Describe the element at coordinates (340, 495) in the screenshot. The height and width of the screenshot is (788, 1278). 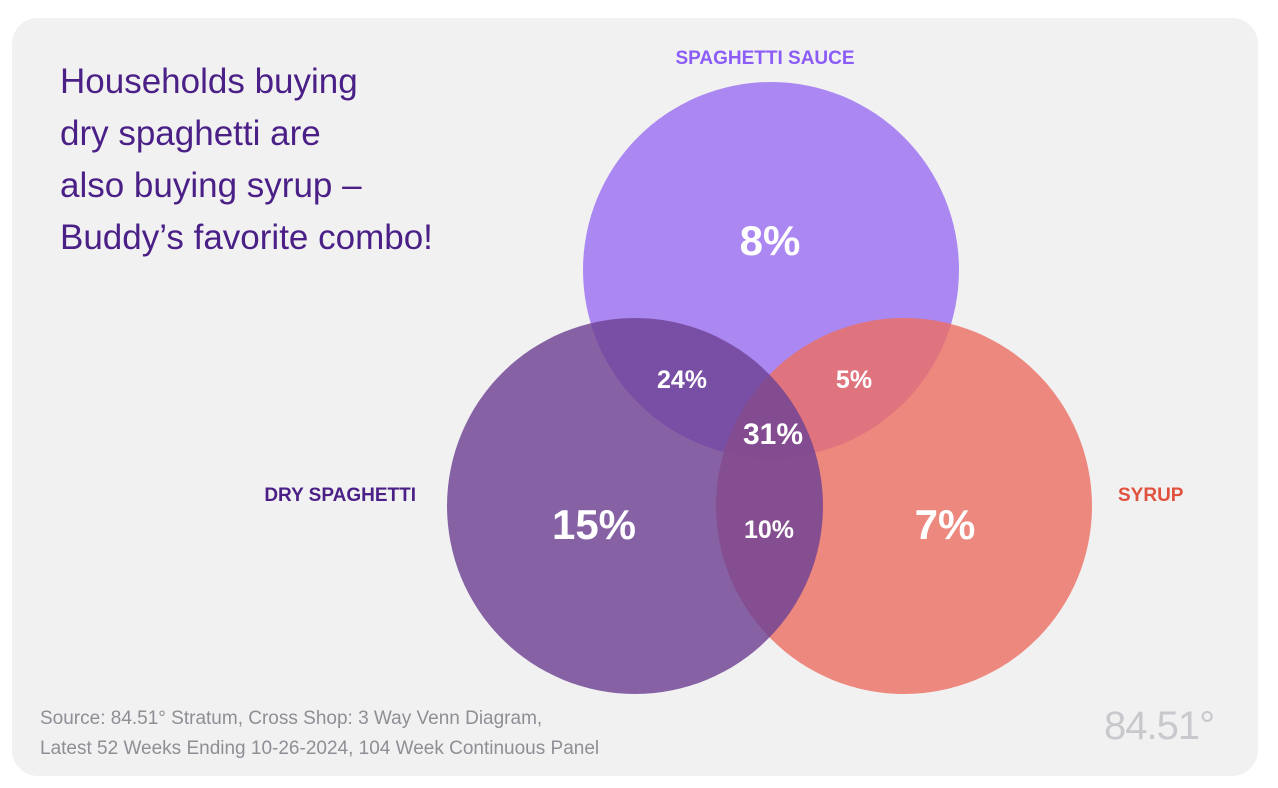
I see `label-dry-spaghetti: DRY SPAGHETTI` at that location.